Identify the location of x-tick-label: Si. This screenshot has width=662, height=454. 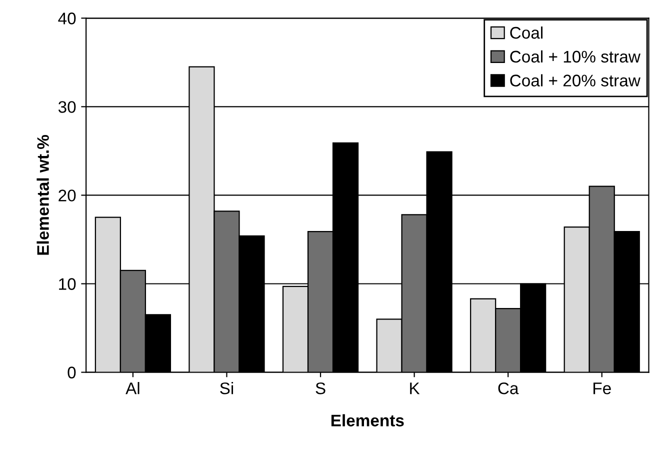
(227, 388).